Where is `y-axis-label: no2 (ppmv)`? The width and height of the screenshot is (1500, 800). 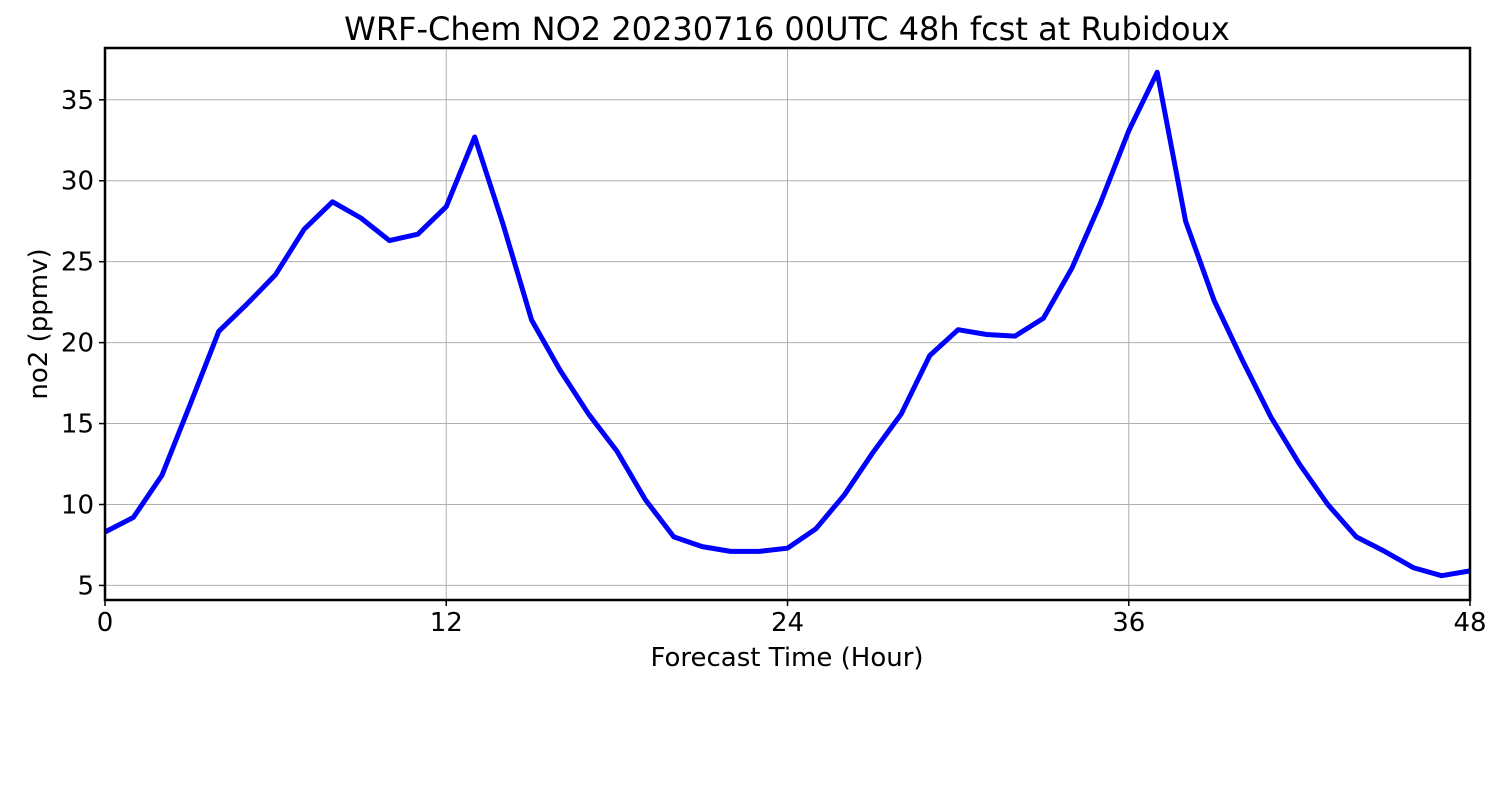 y-axis-label: no2 (ppmv) is located at coordinates (39, 323).